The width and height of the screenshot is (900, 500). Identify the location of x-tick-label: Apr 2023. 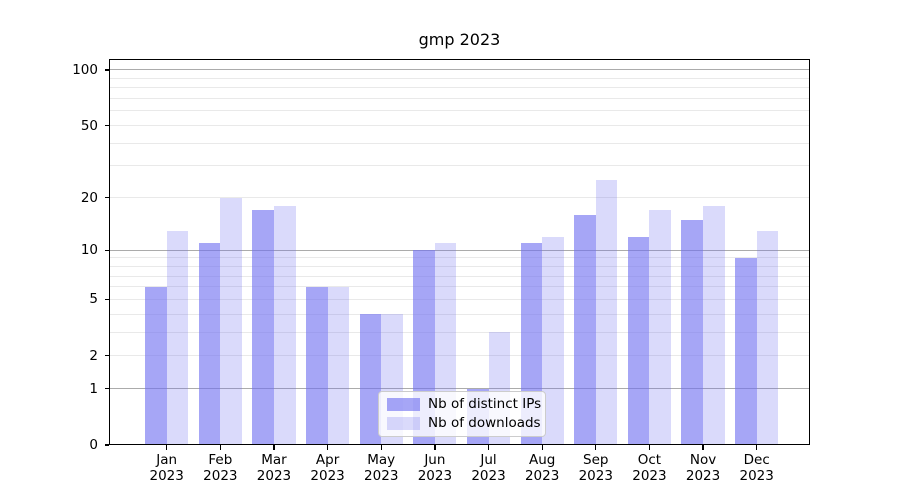
(328, 468).